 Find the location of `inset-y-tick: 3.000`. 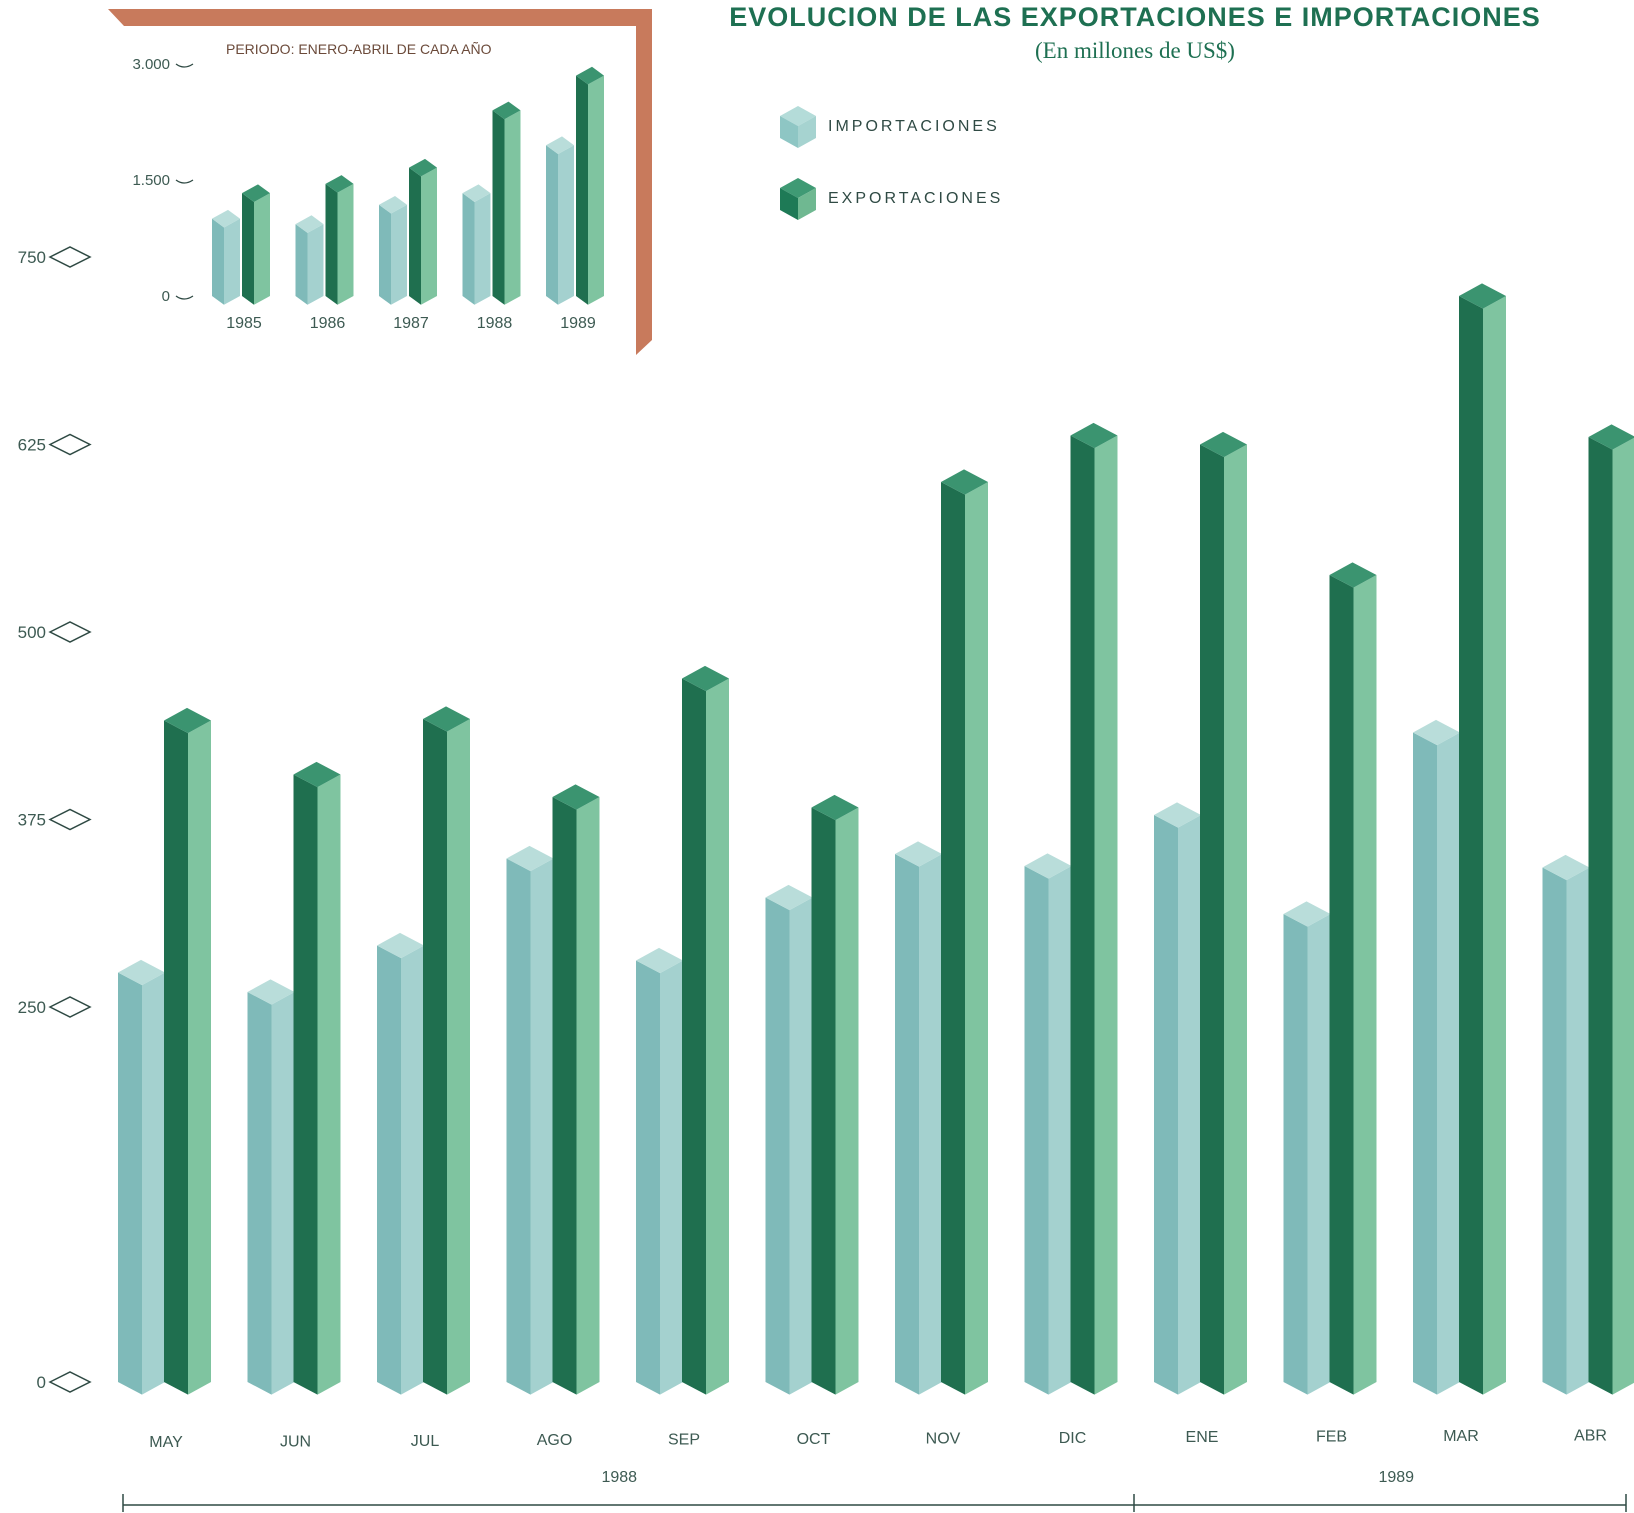

inset-y-tick: 3.000 is located at coordinates (163, 64).